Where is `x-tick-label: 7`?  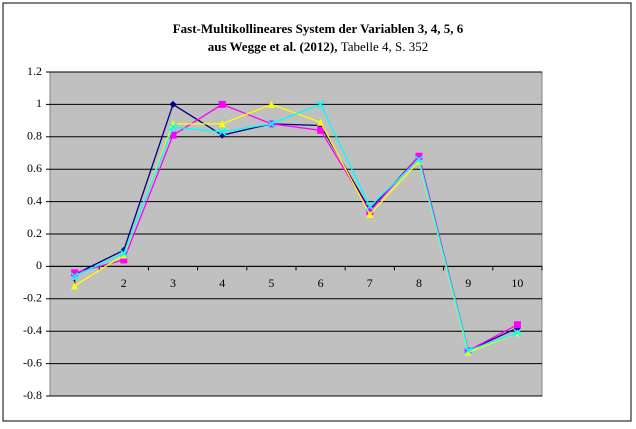
x-tick-label: 7 is located at coordinates (370, 283).